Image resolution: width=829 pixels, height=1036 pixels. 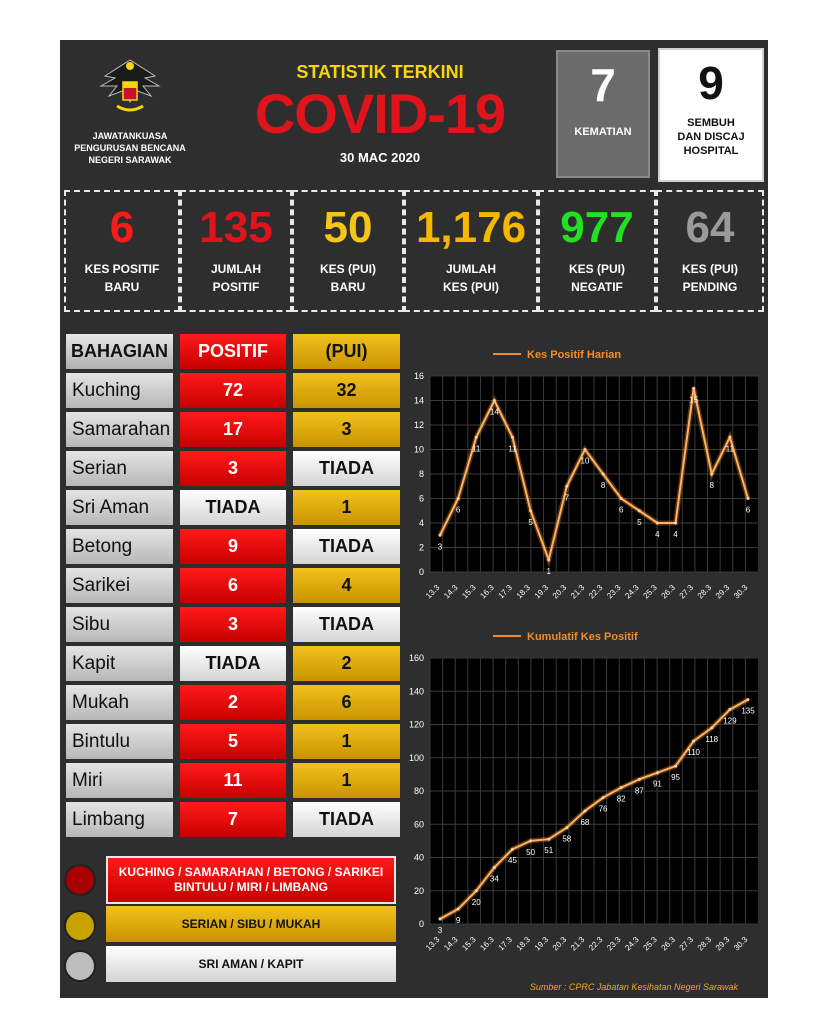 I want to click on positive-count: 17, so click(x=233, y=429).